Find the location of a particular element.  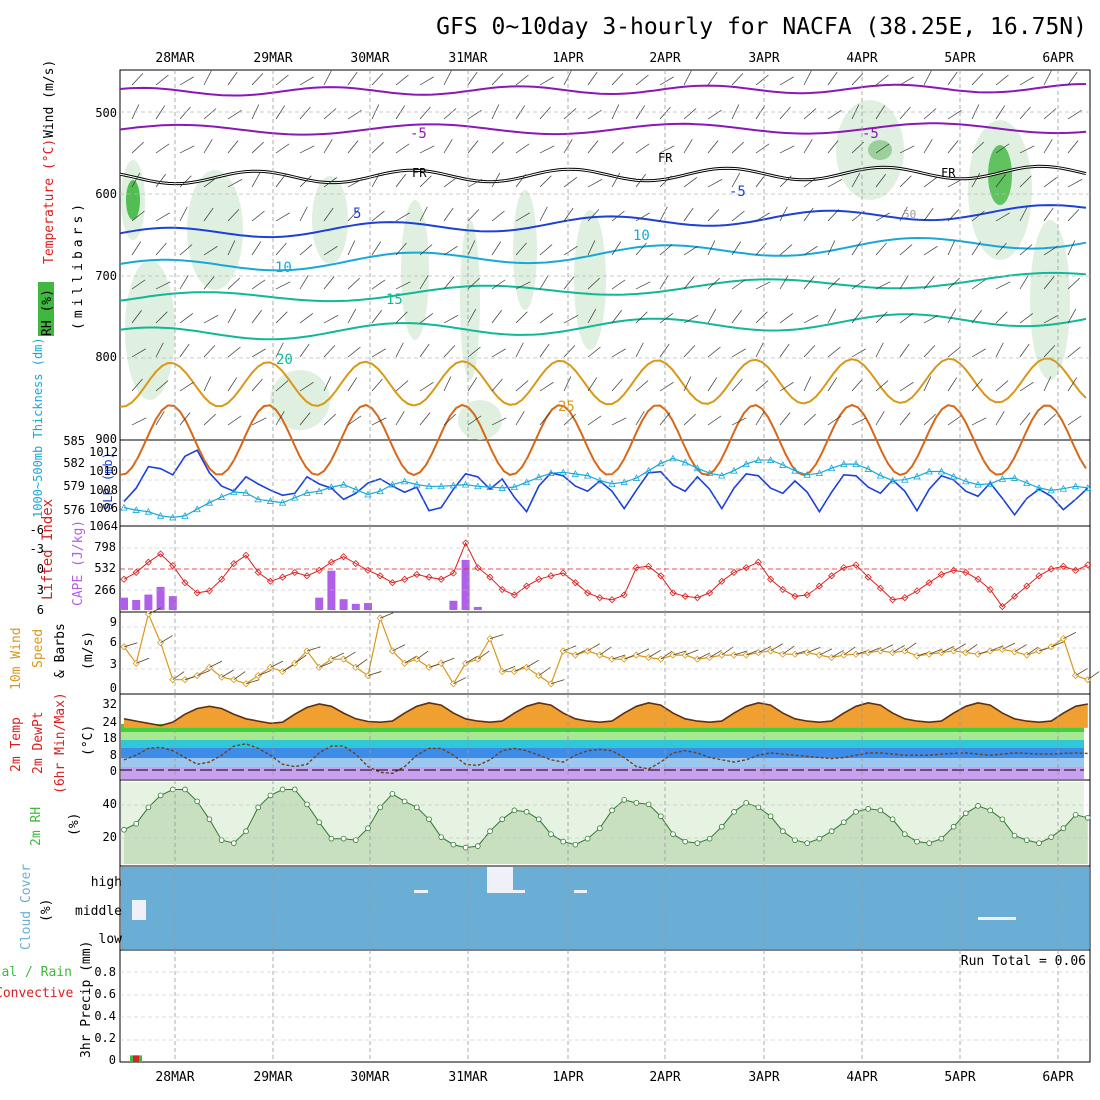

slp-right-tick: 1064 is located at coordinates (103, 526).